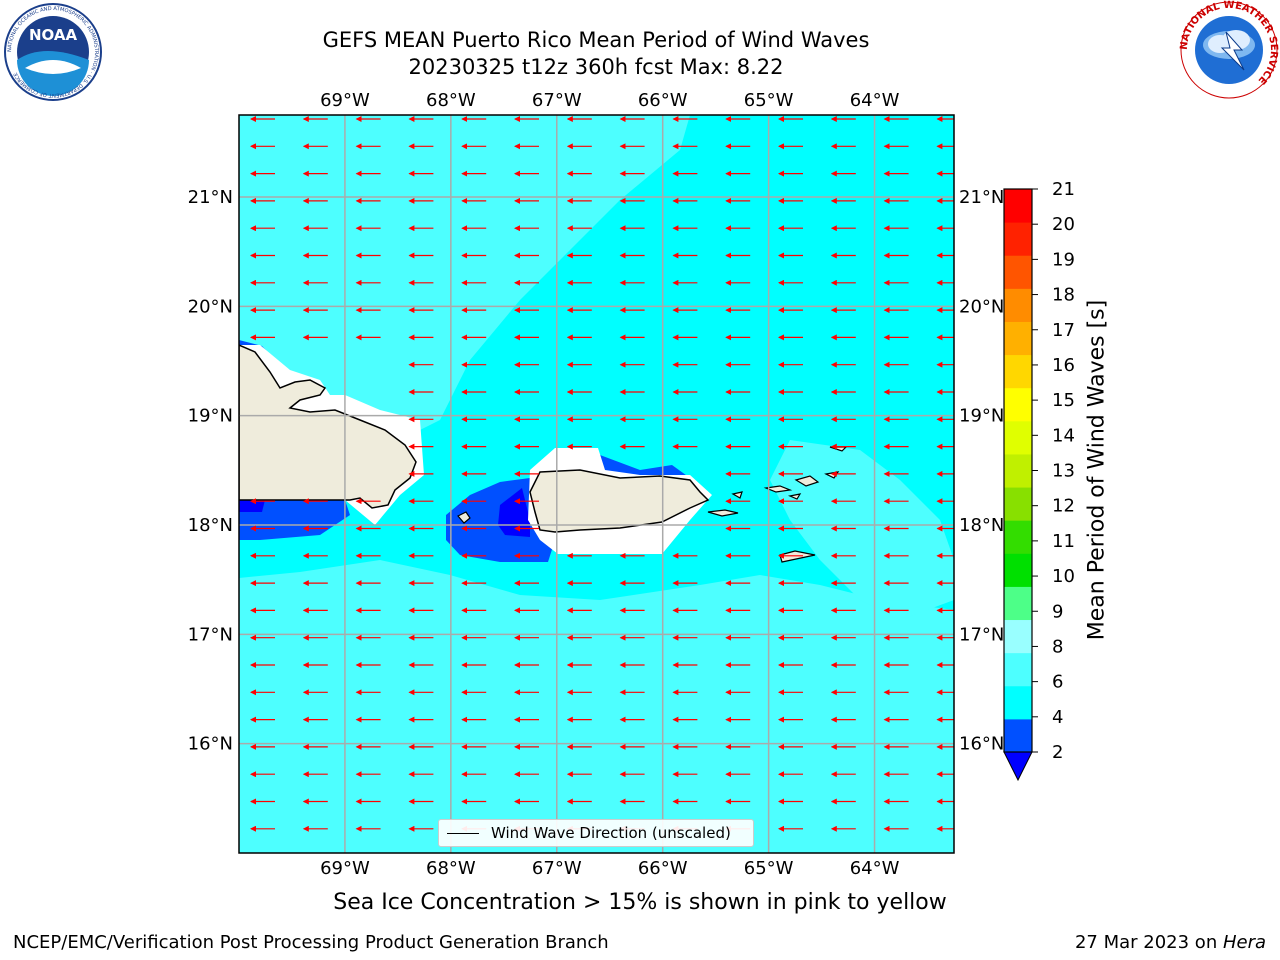  I want to click on colorbar-label: Mean Period of Wind Waves [s], so click(1097, 470).